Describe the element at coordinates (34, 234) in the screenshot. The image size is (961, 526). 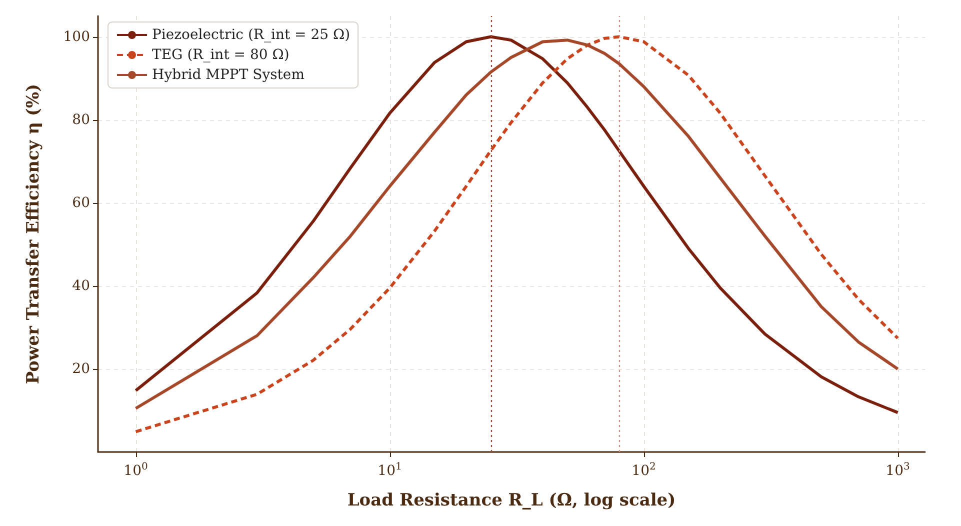
I see `y-axis-title: Power Transfer Efficiency η (%)` at that location.